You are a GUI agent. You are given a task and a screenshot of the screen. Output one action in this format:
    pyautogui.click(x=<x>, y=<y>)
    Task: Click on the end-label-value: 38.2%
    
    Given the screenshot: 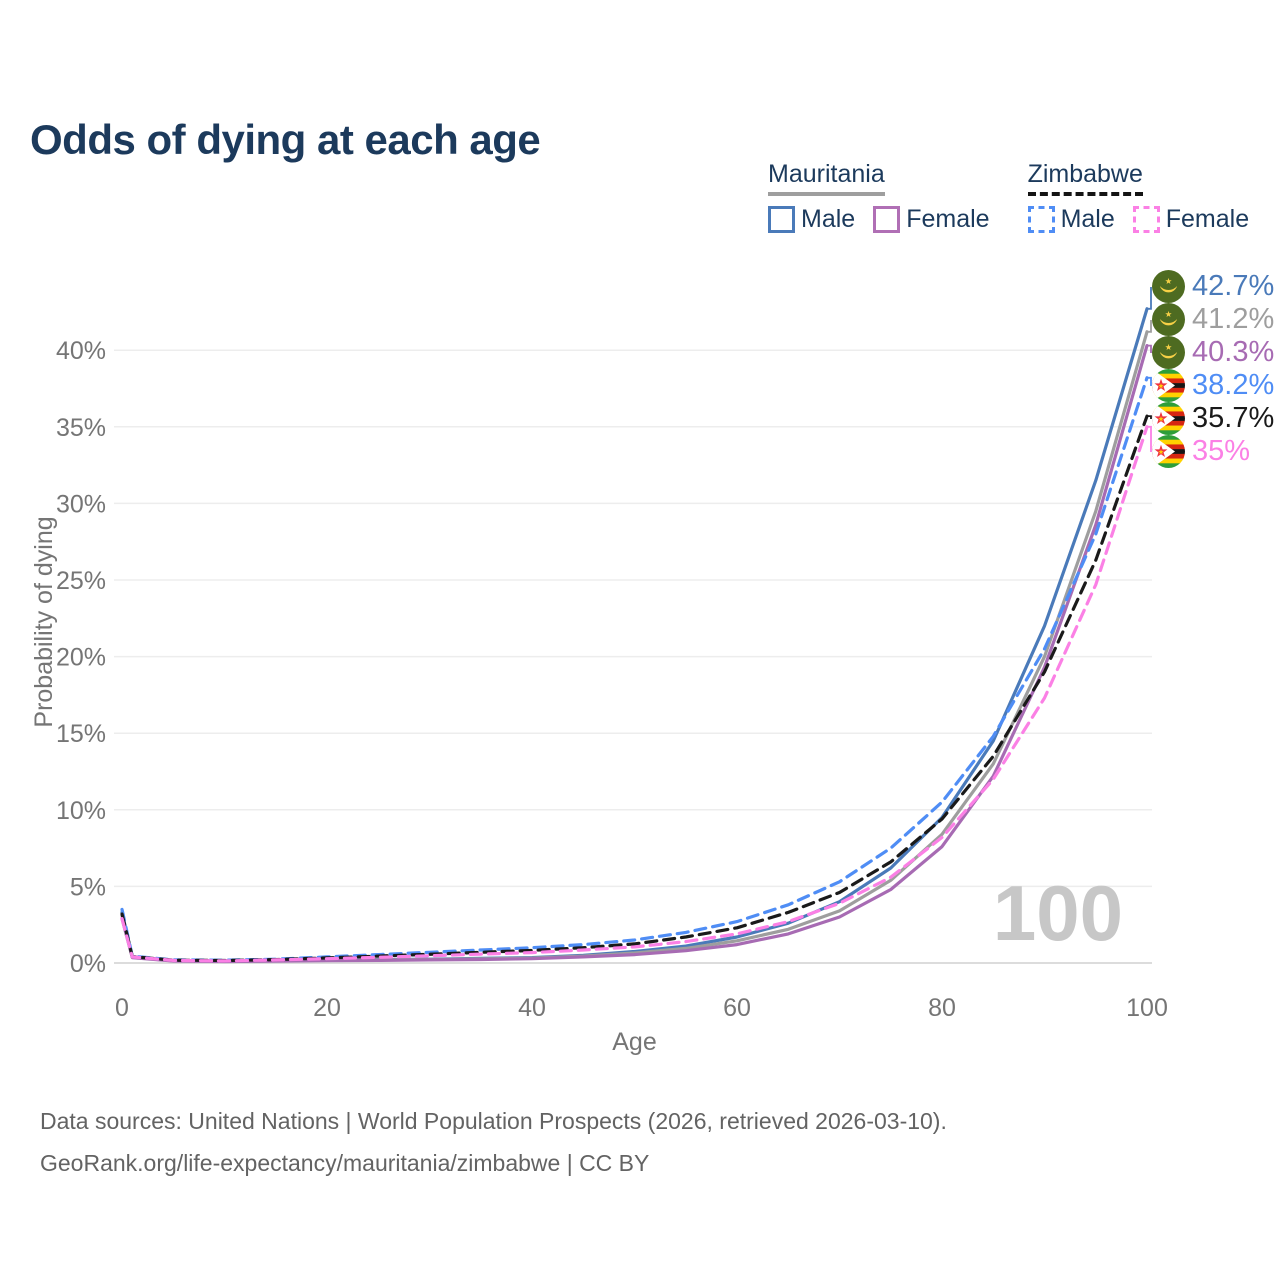 What is the action you would take?
    pyautogui.click(x=1233, y=385)
    